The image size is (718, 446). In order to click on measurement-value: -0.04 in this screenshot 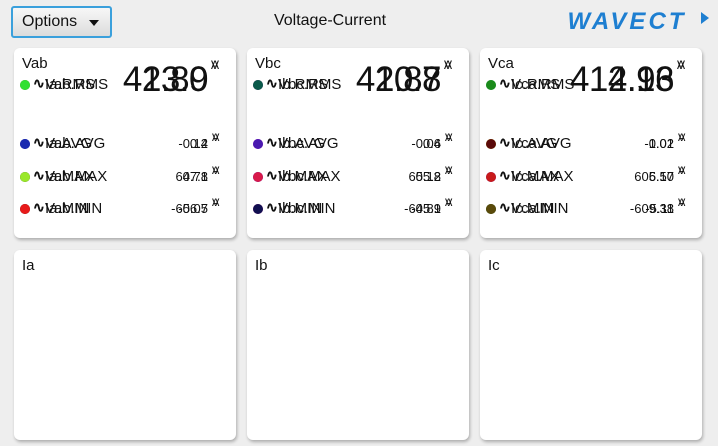, I will do `click(426, 143)`.